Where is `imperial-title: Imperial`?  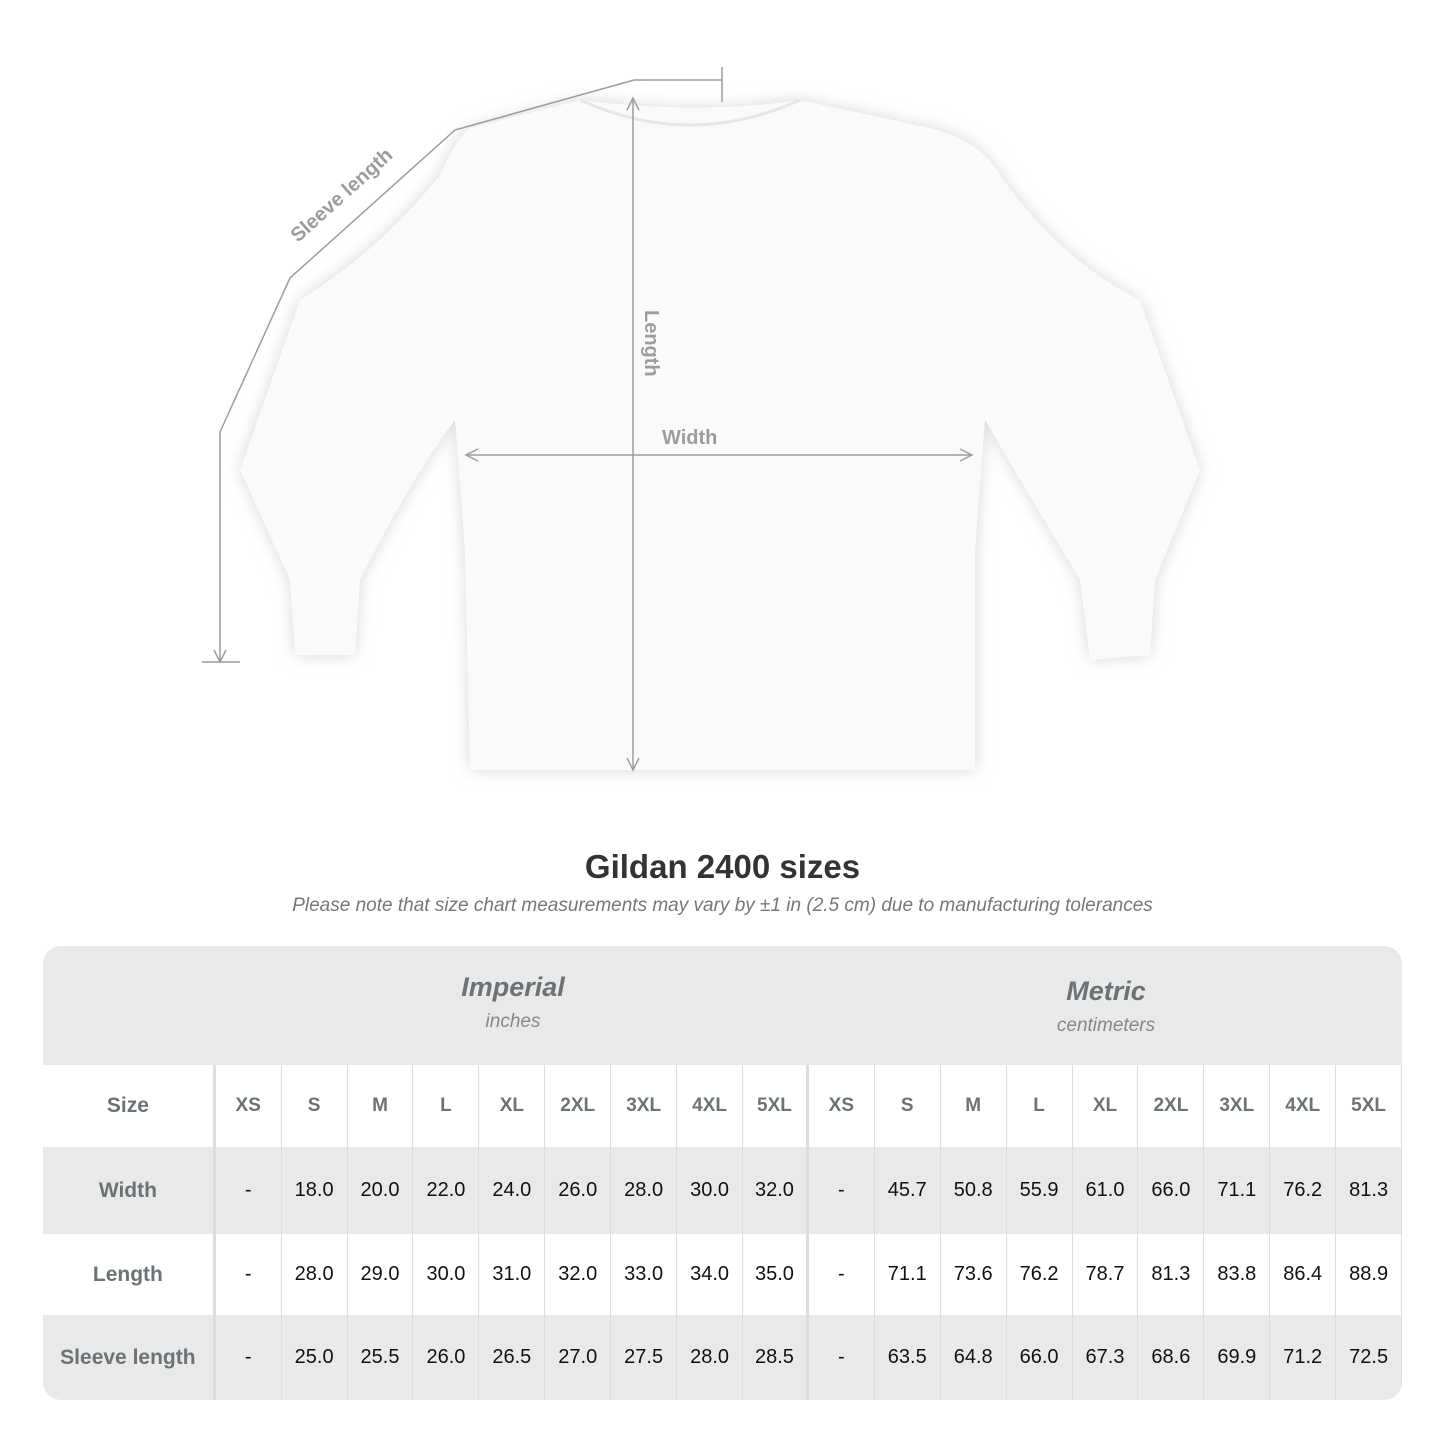
imperial-title: Imperial is located at coordinates (513, 987).